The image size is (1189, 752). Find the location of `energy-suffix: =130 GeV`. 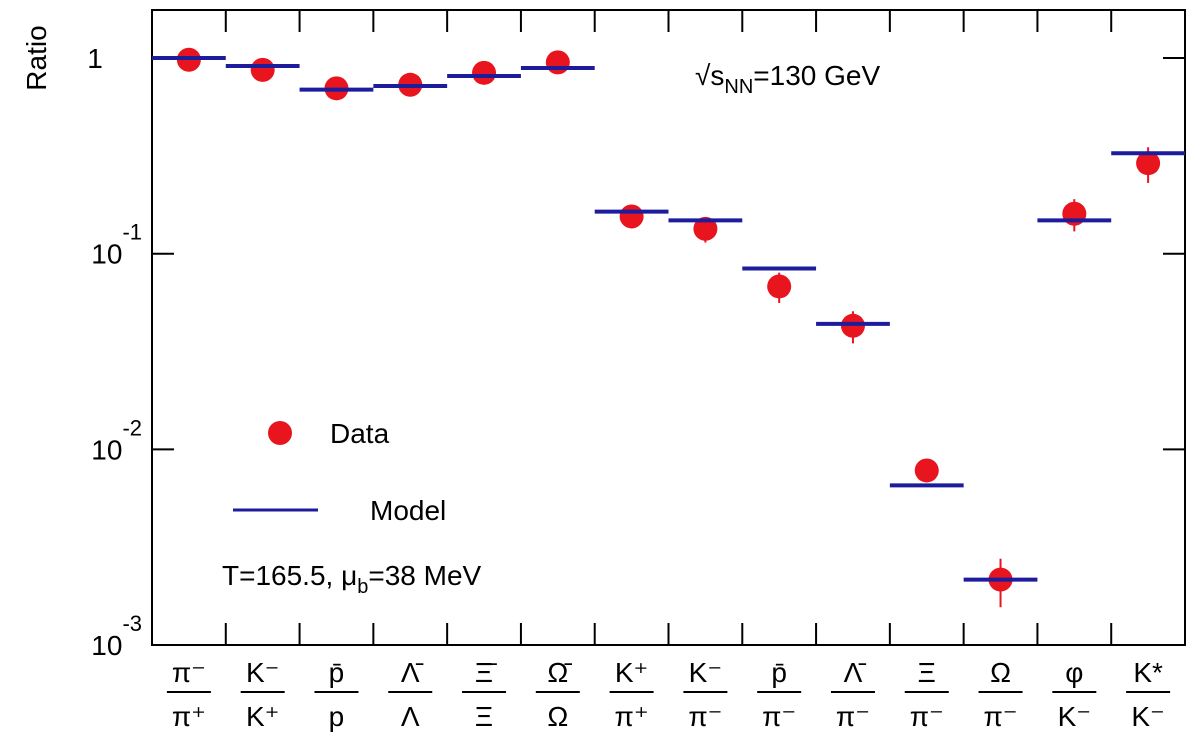

energy-suffix: =130 GeV is located at coordinates (816, 75).